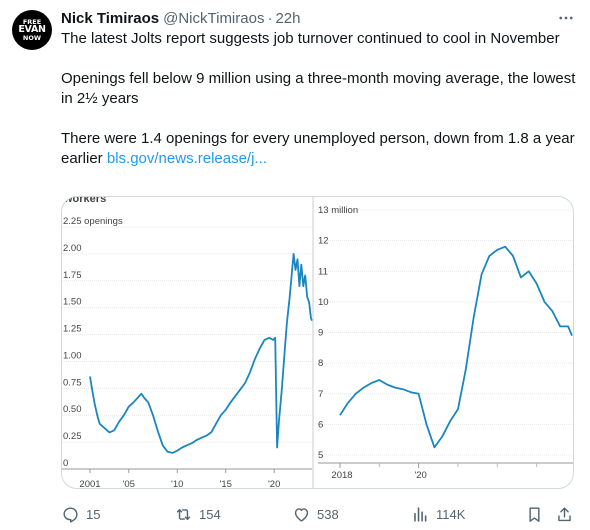  I want to click on views-icon, so click(420, 514).